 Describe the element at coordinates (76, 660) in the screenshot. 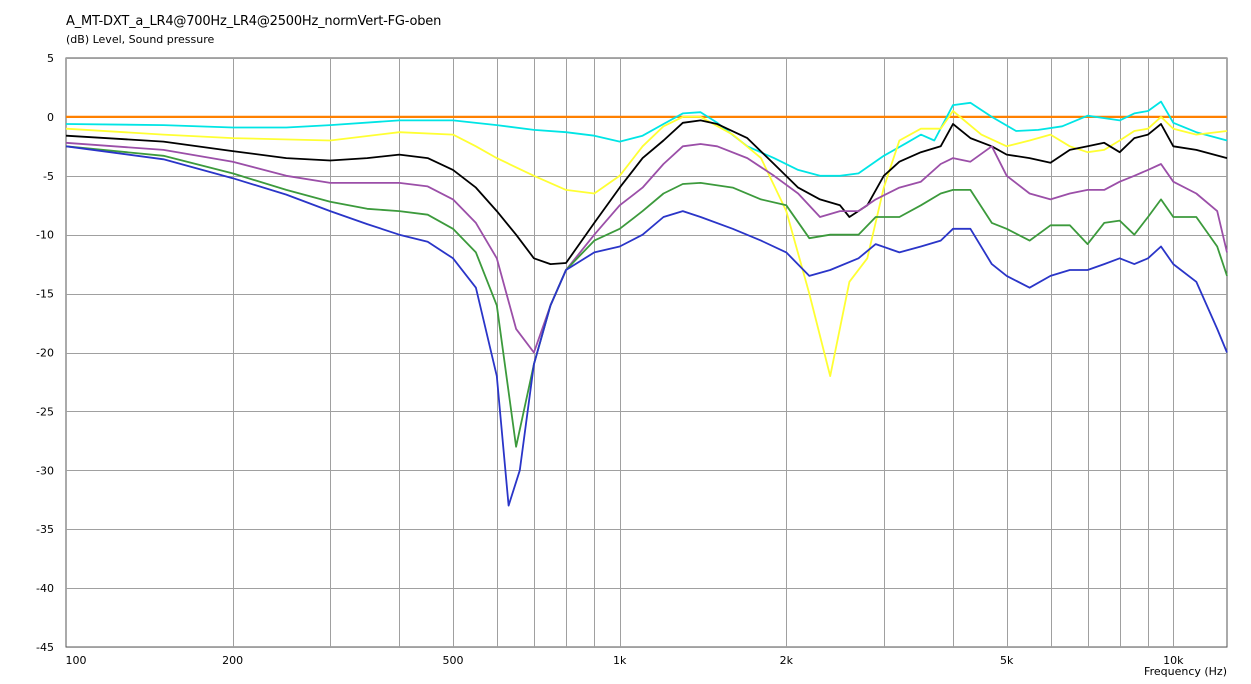

I see `x-tick-label: 100` at that location.